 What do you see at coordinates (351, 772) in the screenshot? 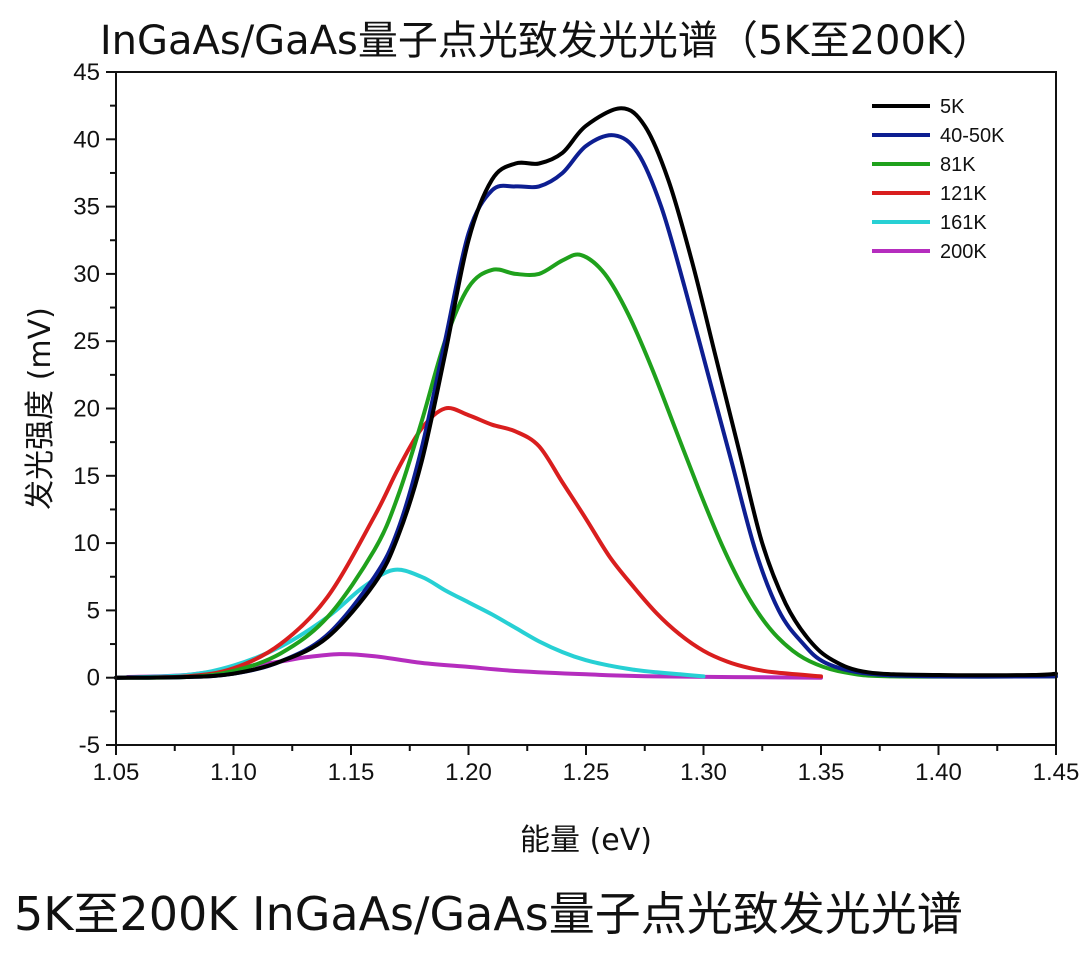
I see `x-tick-label: 1.15` at bounding box center [351, 772].